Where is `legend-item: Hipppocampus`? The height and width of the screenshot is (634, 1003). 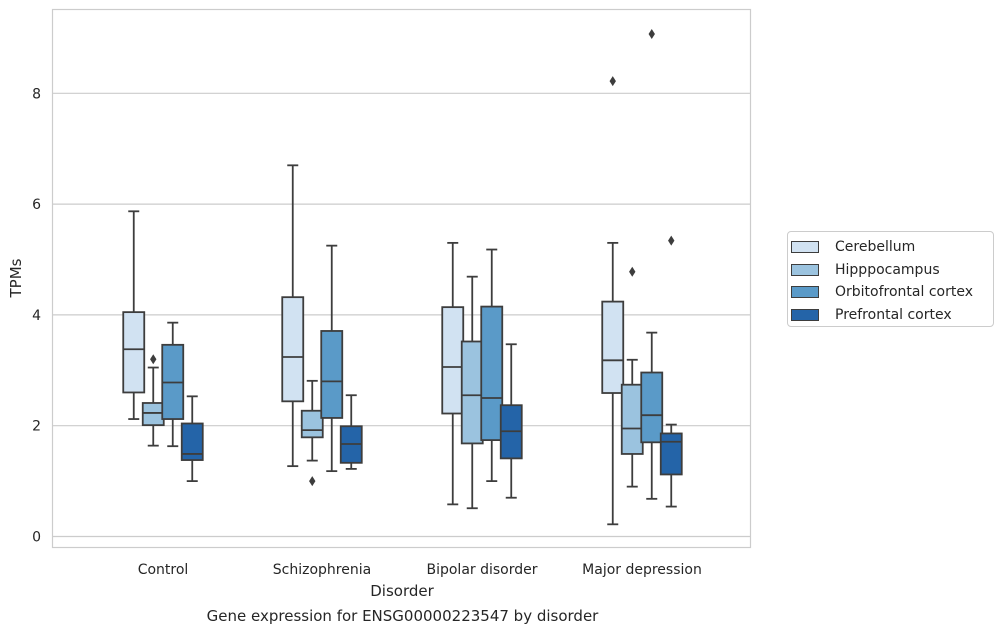
legend-item: Hipppocampus is located at coordinates (892, 270).